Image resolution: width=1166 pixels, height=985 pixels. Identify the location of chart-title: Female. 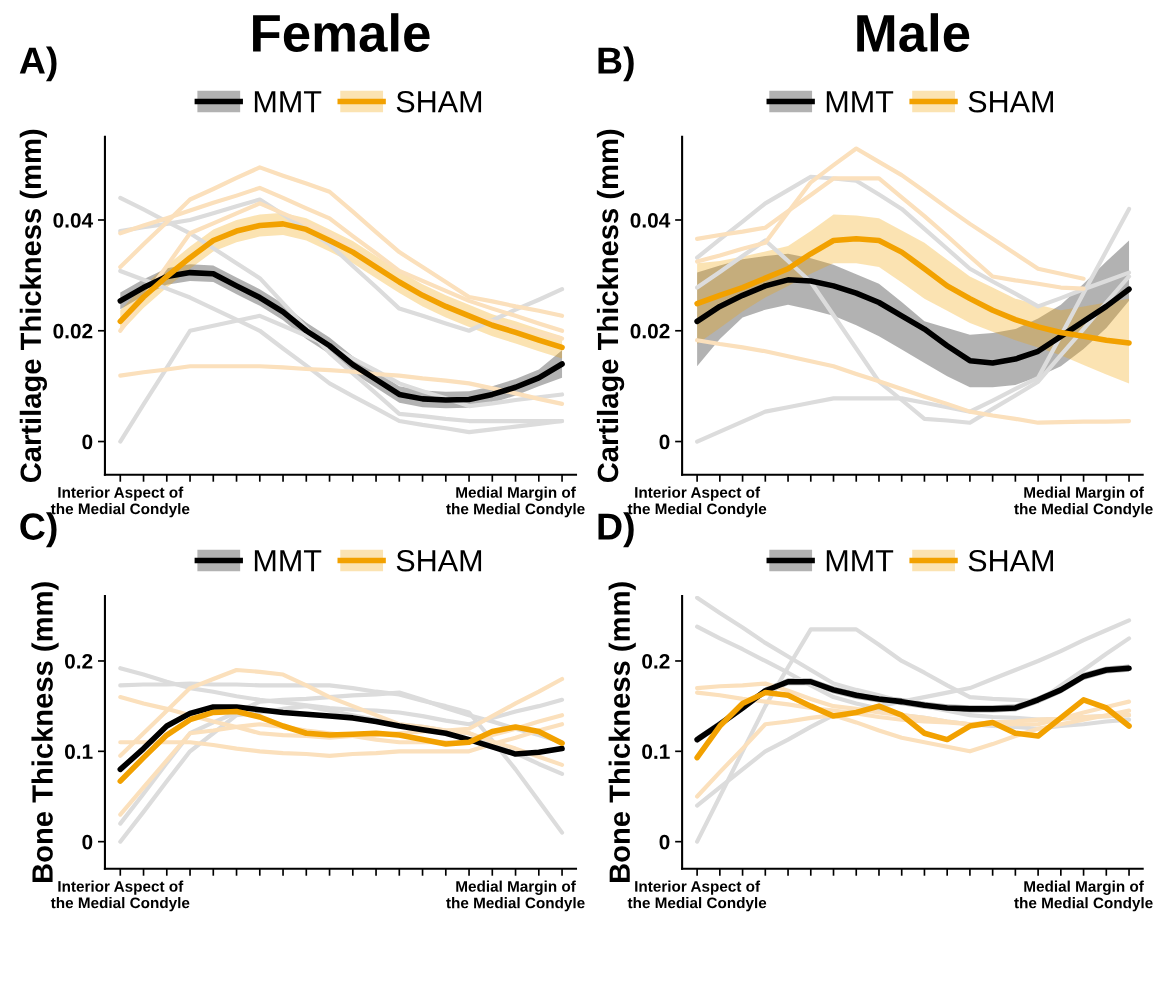
(341, 32).